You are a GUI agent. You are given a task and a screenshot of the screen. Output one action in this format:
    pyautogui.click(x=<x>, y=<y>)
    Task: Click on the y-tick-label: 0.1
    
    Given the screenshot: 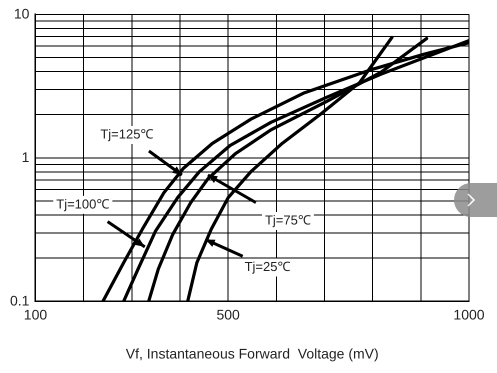 What is the action you would take?
    pyautogui.click(x=20, y=300)
    